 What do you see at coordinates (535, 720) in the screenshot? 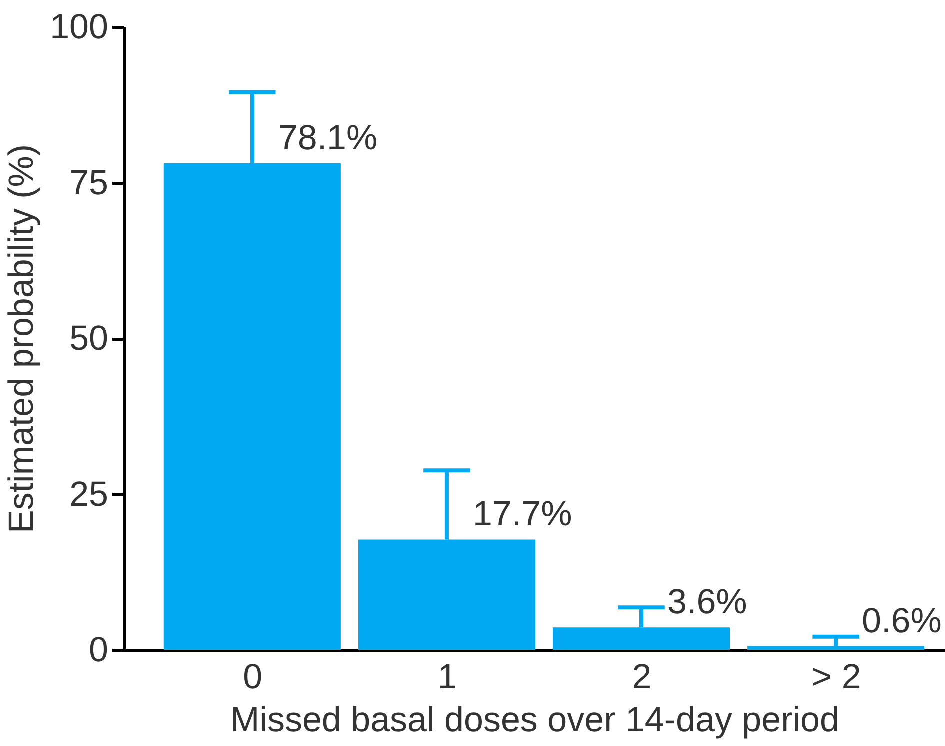
I see `x-axis-title: Missed basal doses over 14-day period` at bounding box center [535, 720].